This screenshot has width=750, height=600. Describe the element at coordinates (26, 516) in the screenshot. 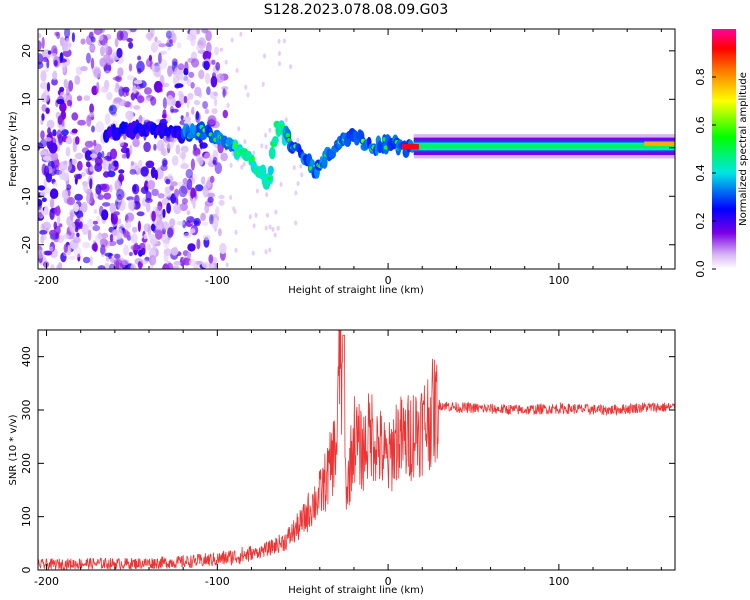

I see `snr-y-tick-label: 100` at that location.